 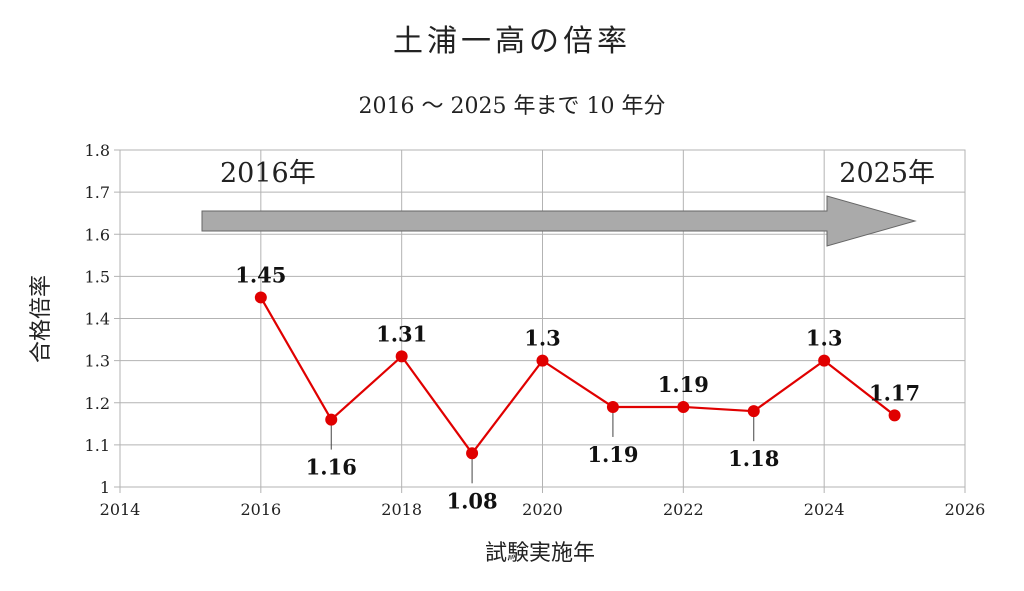 I want to click on y-tick-label: 1.6, so click(x=97, y=234).